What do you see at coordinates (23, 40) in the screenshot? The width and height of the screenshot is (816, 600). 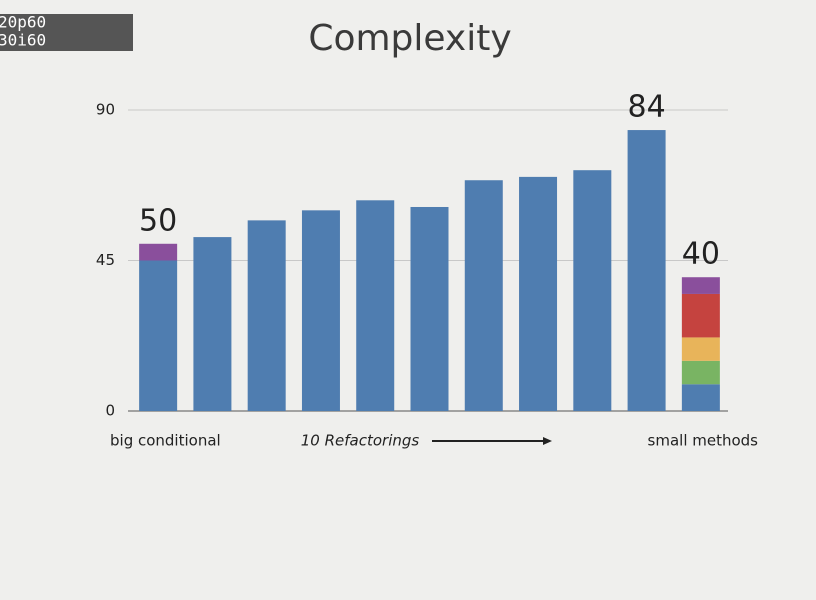 I see `overlay-text: 30i60` at bounding box center [23, 40].